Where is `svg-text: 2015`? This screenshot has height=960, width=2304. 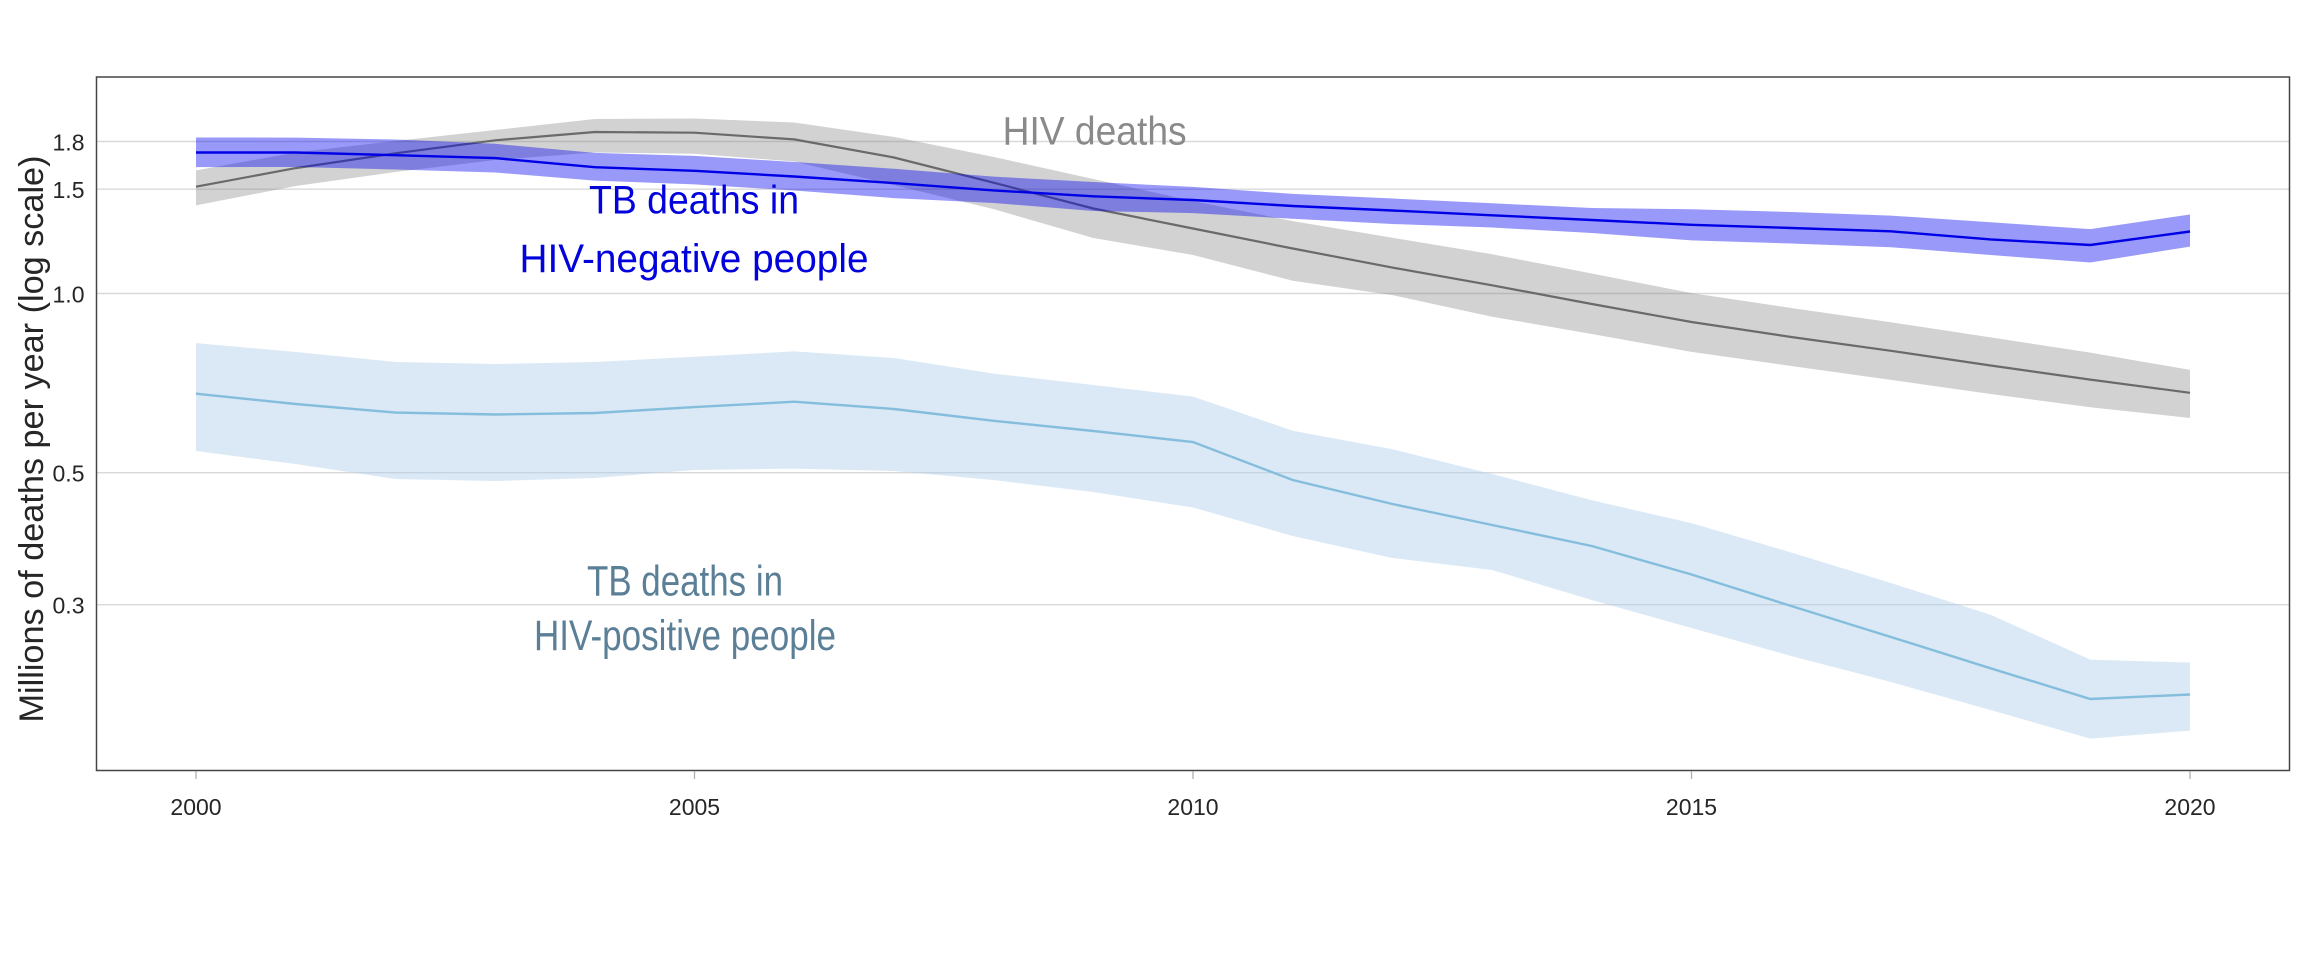 svg-text: 2015 is located at coordinates (1691, 807).